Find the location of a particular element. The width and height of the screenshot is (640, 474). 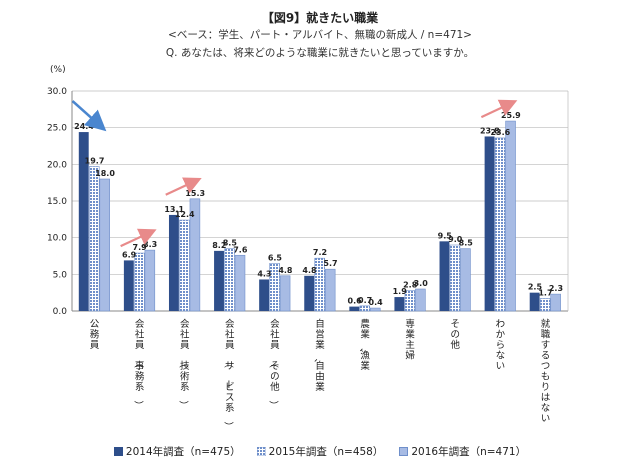

category-label: 会社員（サービス系） is located at coordinates (228, 374).